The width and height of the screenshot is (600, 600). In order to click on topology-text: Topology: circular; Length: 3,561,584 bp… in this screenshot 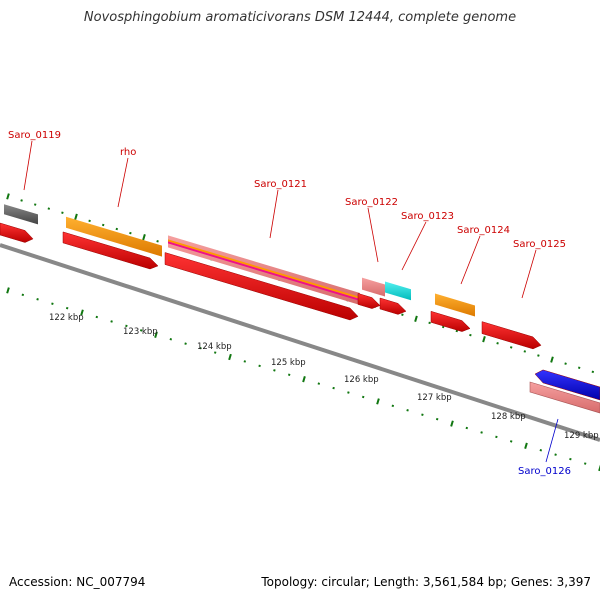, I will do `click(426, 582)`.